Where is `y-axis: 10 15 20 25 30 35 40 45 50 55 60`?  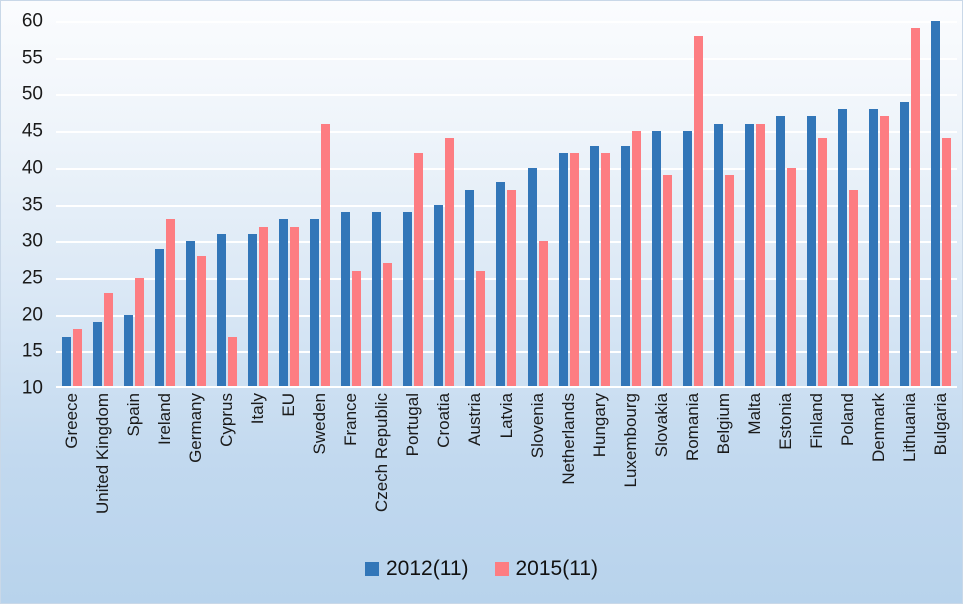 y-axis: 10 15 20 25 30 35 40 45 50 55 60 is located at coordinates (26, 204).